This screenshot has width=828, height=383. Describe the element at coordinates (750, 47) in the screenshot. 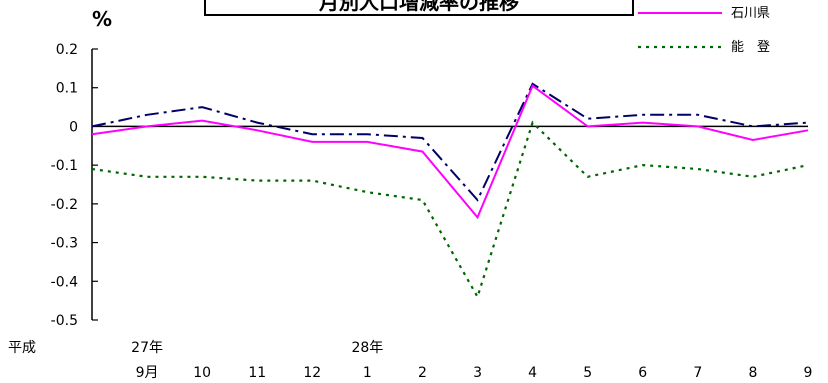

I see `legend-label: 能 登` at that location.